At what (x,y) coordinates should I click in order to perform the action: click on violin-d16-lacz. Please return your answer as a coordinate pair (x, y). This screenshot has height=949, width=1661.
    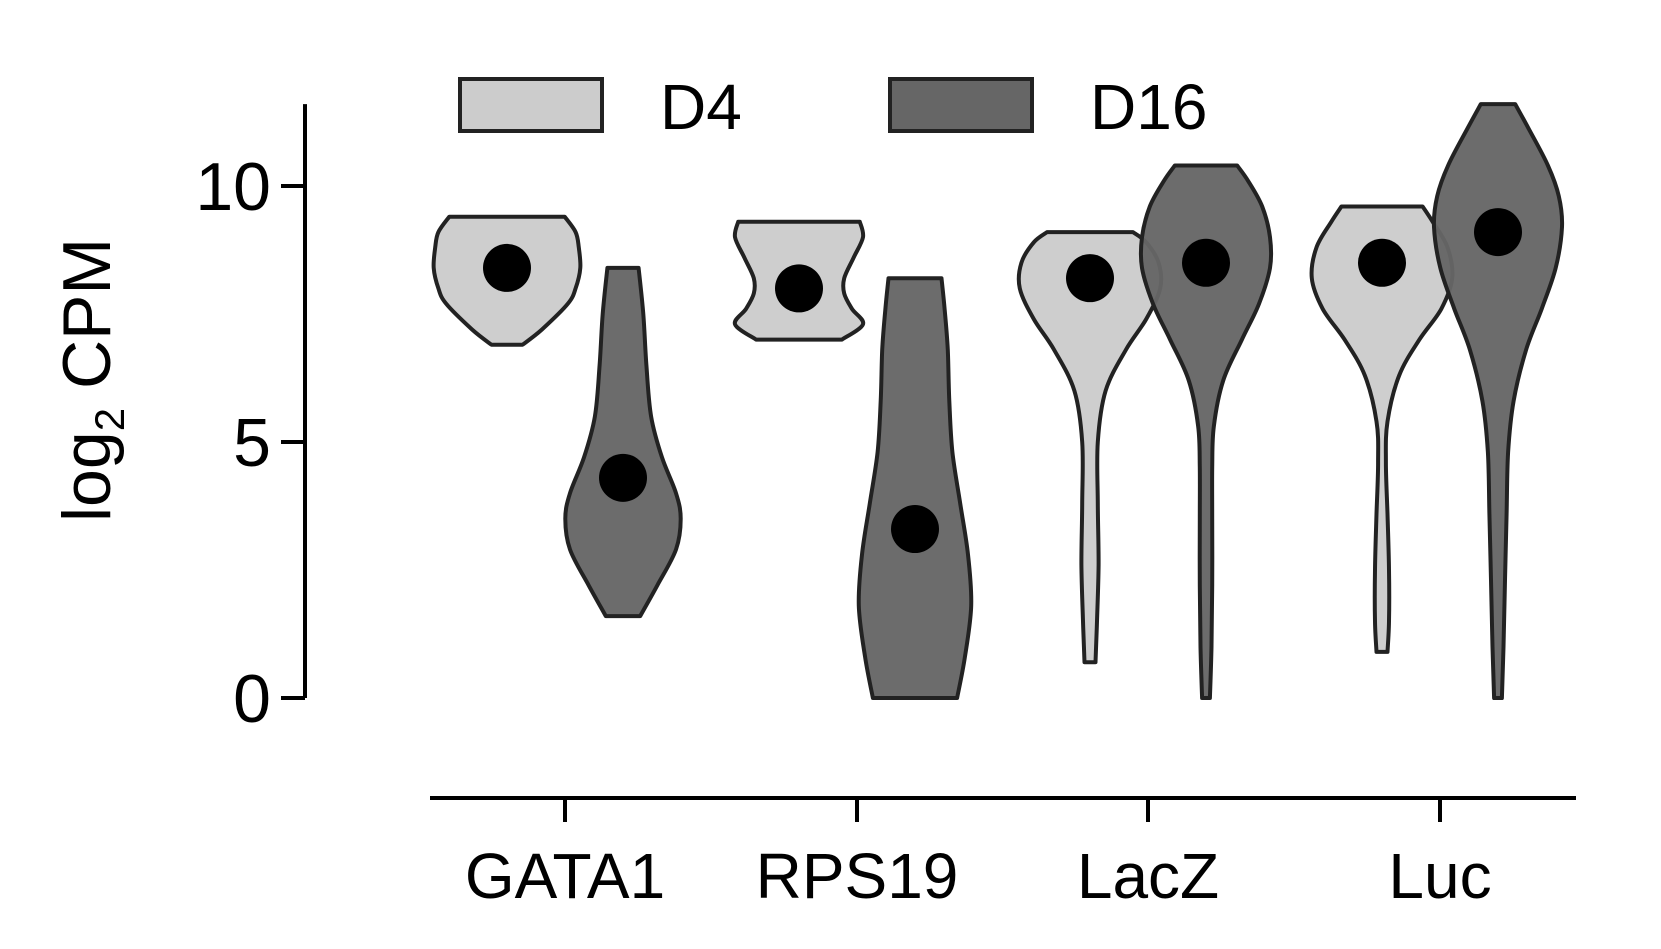
    Looking at the image, I should click on (1206, 431).